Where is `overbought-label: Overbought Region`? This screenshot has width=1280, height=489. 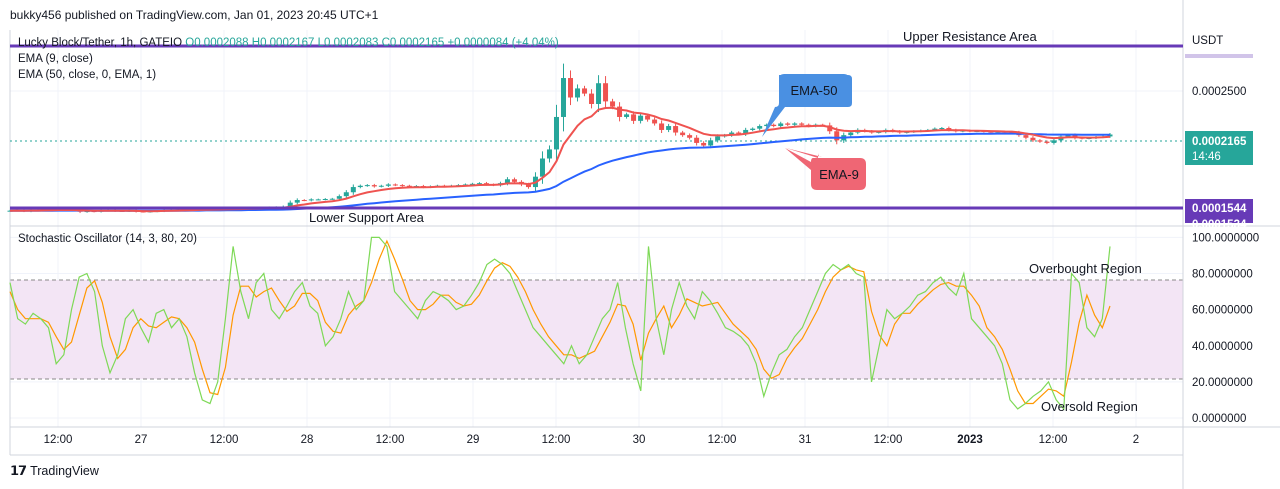
overbought-label: Overbought Region is located at coordinates (1085, 268).